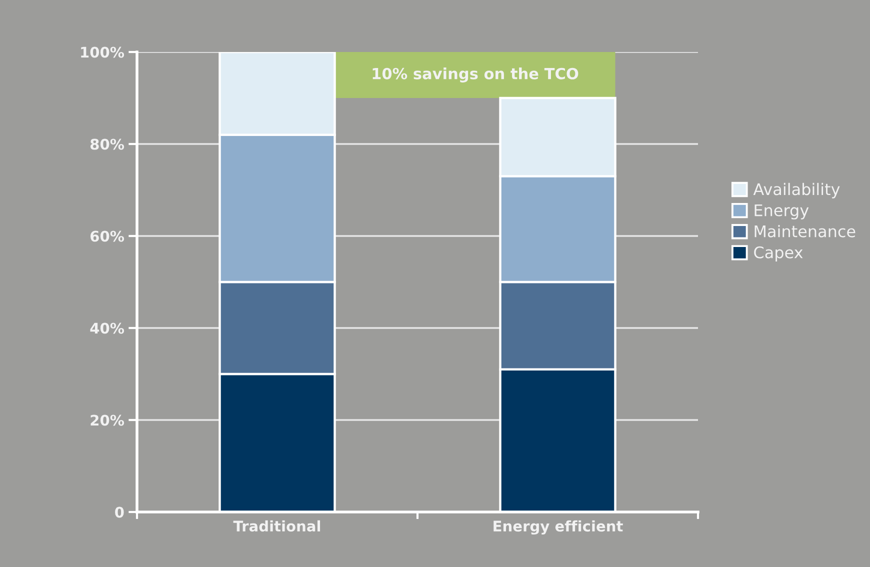  I want to click on y-tick-label: 80%, so click(107, 144).